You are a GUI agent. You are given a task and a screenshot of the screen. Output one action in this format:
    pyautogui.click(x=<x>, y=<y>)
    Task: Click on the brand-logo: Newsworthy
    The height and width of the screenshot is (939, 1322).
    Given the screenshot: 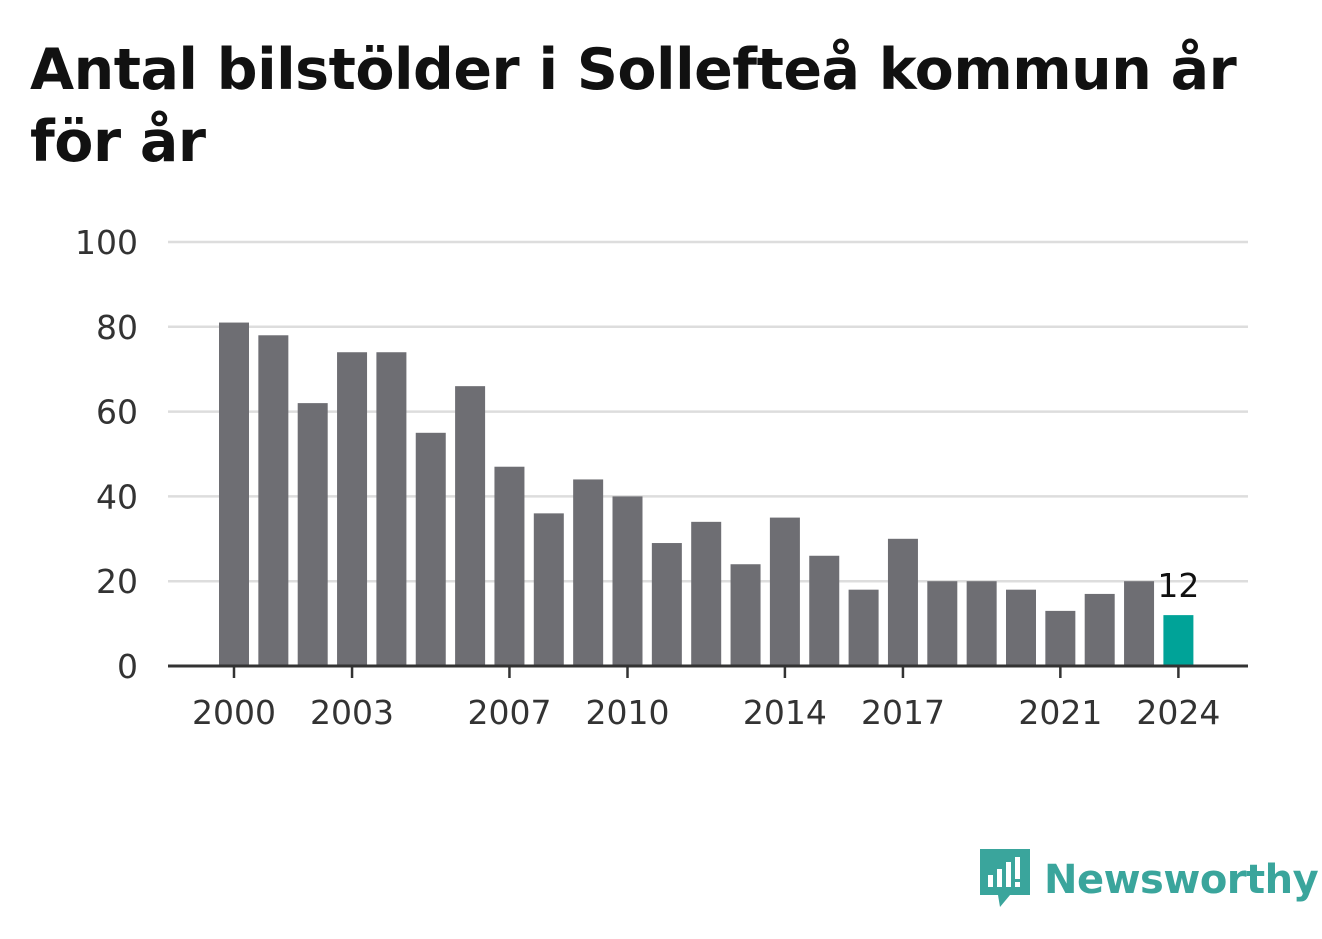 What is the action you would take?
    pyautogui.click(x=1149, y=880)
    